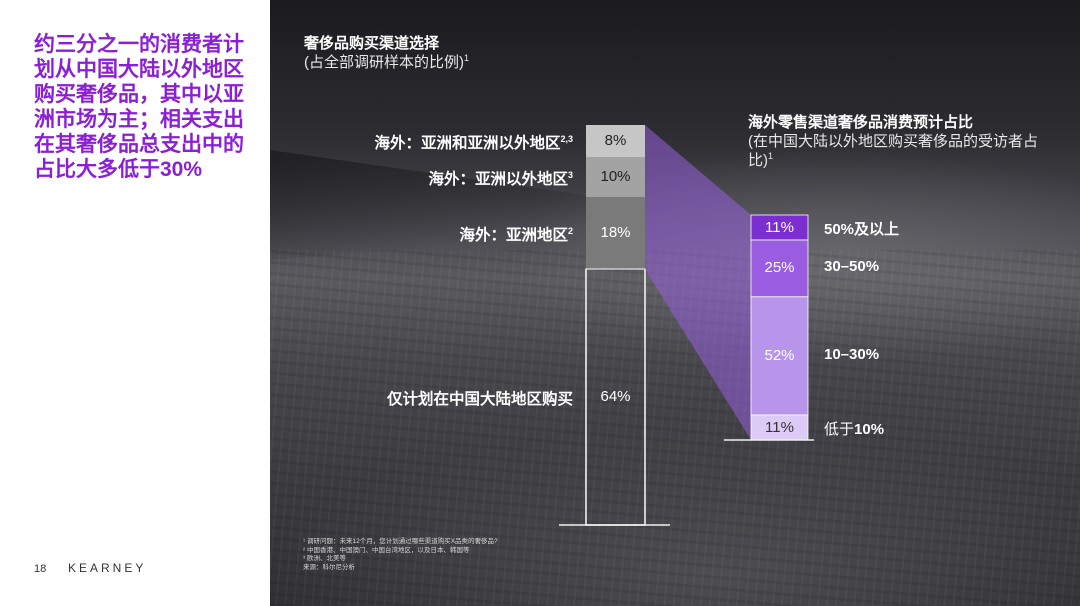 The image size is (1080, 606). I want to click on bar1-value-label-0: 8%, so click(615, 140).